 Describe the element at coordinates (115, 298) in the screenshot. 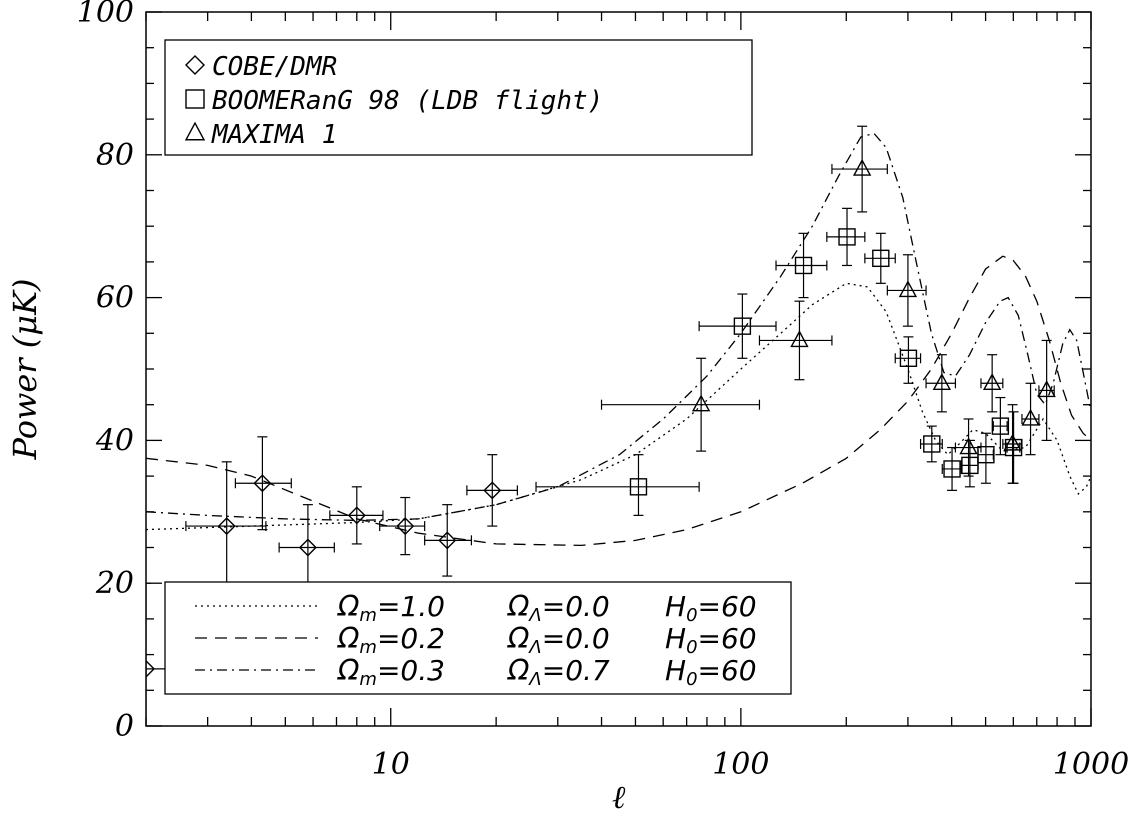

I see `y-tick-label: 60` at that location.